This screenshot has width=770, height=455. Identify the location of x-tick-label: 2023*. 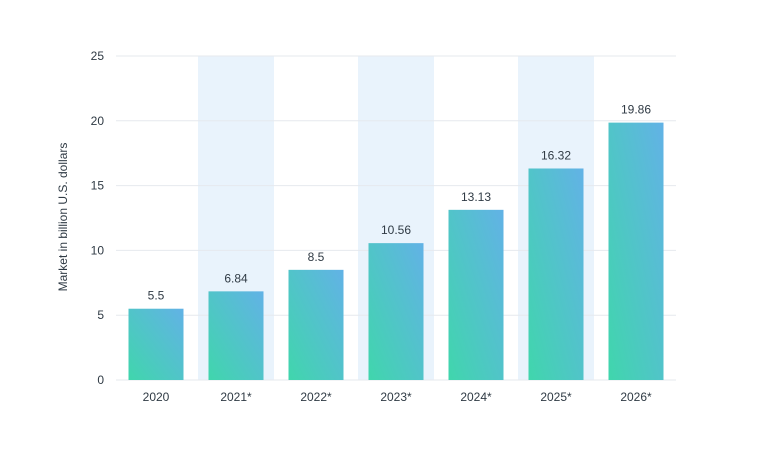
(396, 397).